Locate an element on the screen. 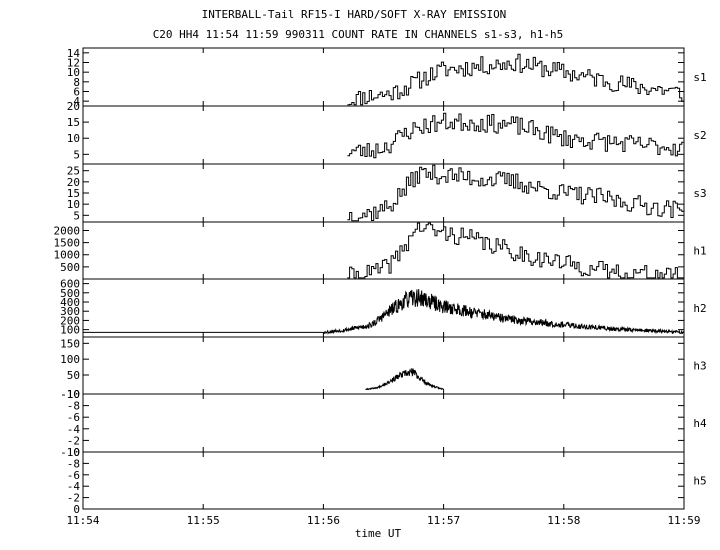 Image resolution: width=720 pixels, height=550 pixels. panel-h5-ytick-label: -8 is located at coordinates (73, 463).